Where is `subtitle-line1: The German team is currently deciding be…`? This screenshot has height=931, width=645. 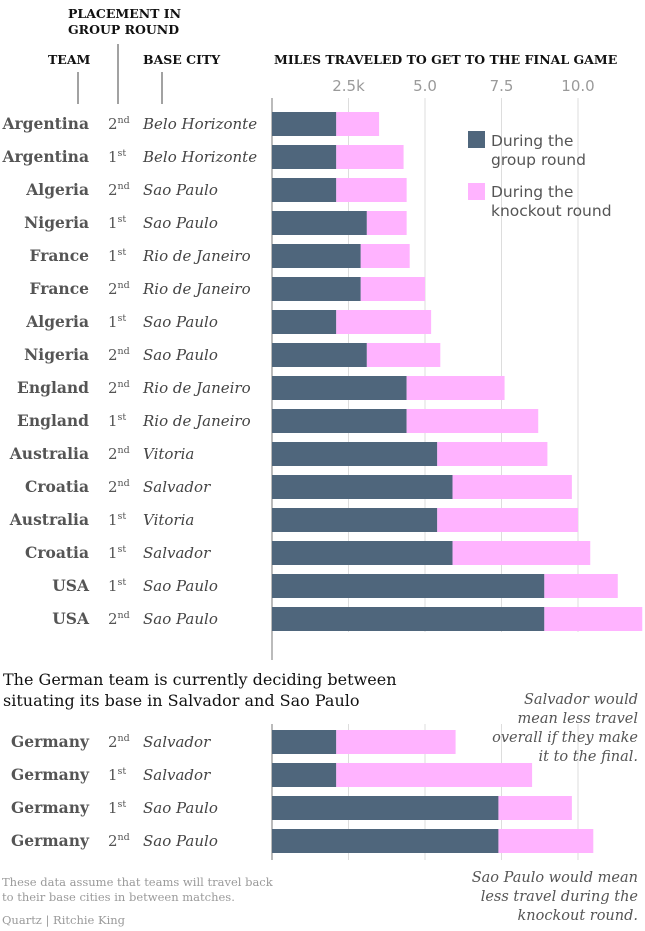 subtitle-line1: The German team is currently deciding be… is located at coordinates (200, 679).